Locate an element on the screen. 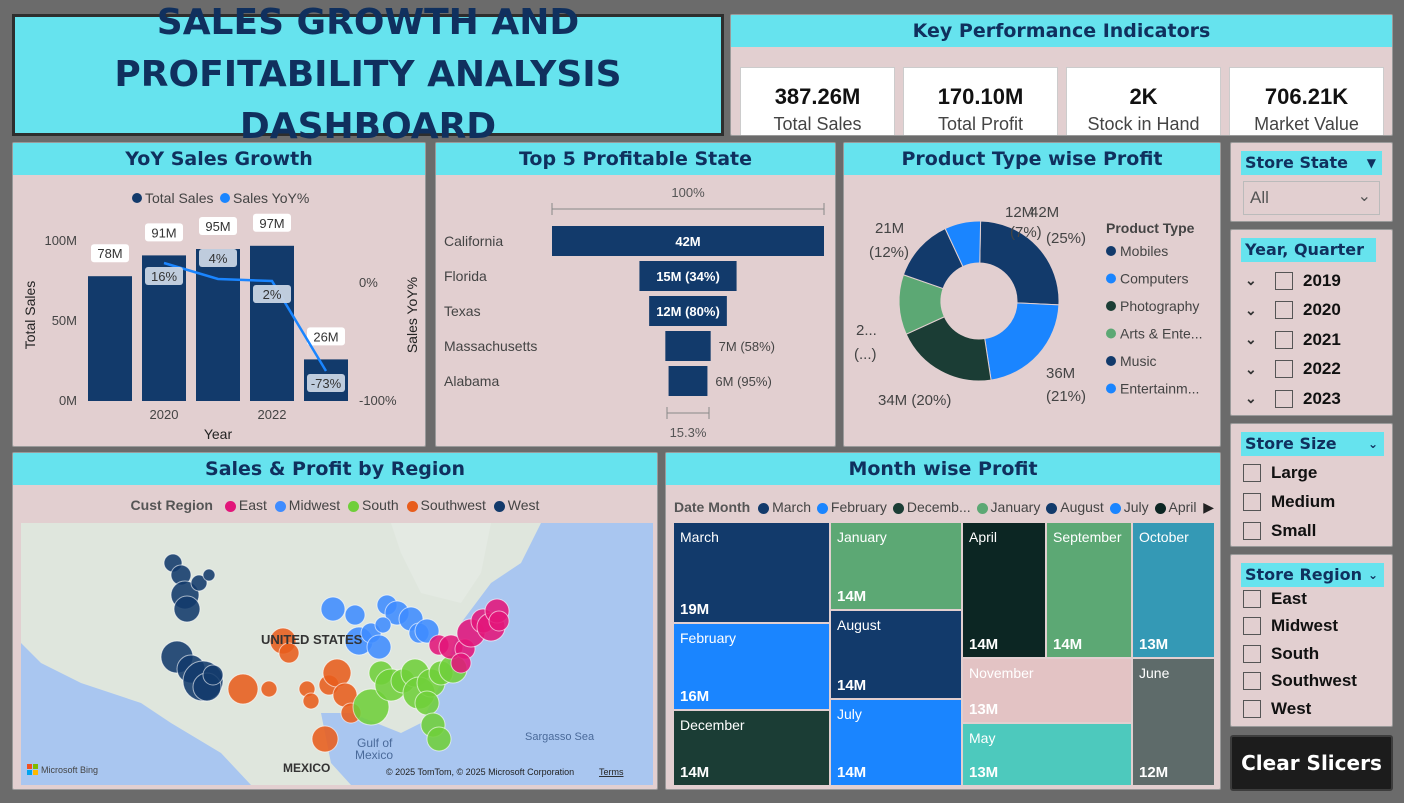 This screenshot has width=1404, height=803. kpi-market-value: 706.21K Market Value is located at coordinates (1306, 101).